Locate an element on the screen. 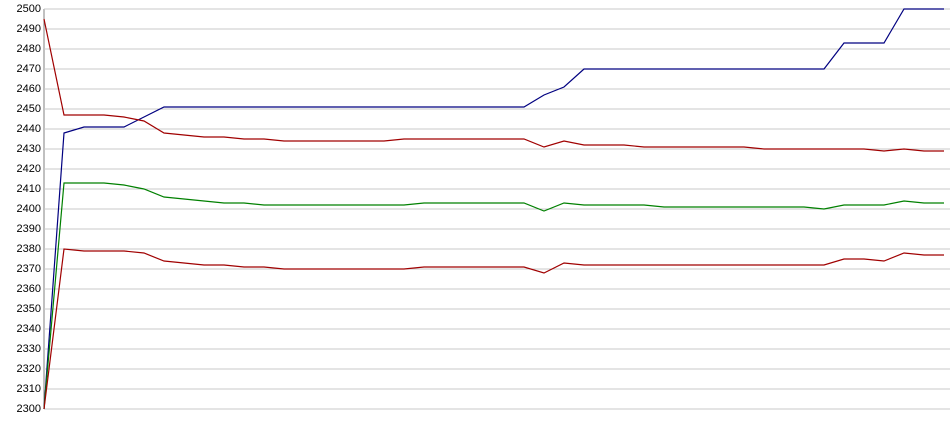 The width and height of the screenshot is (950, 440). y-tick-label: 2350 is located at coordinates (29, 309).